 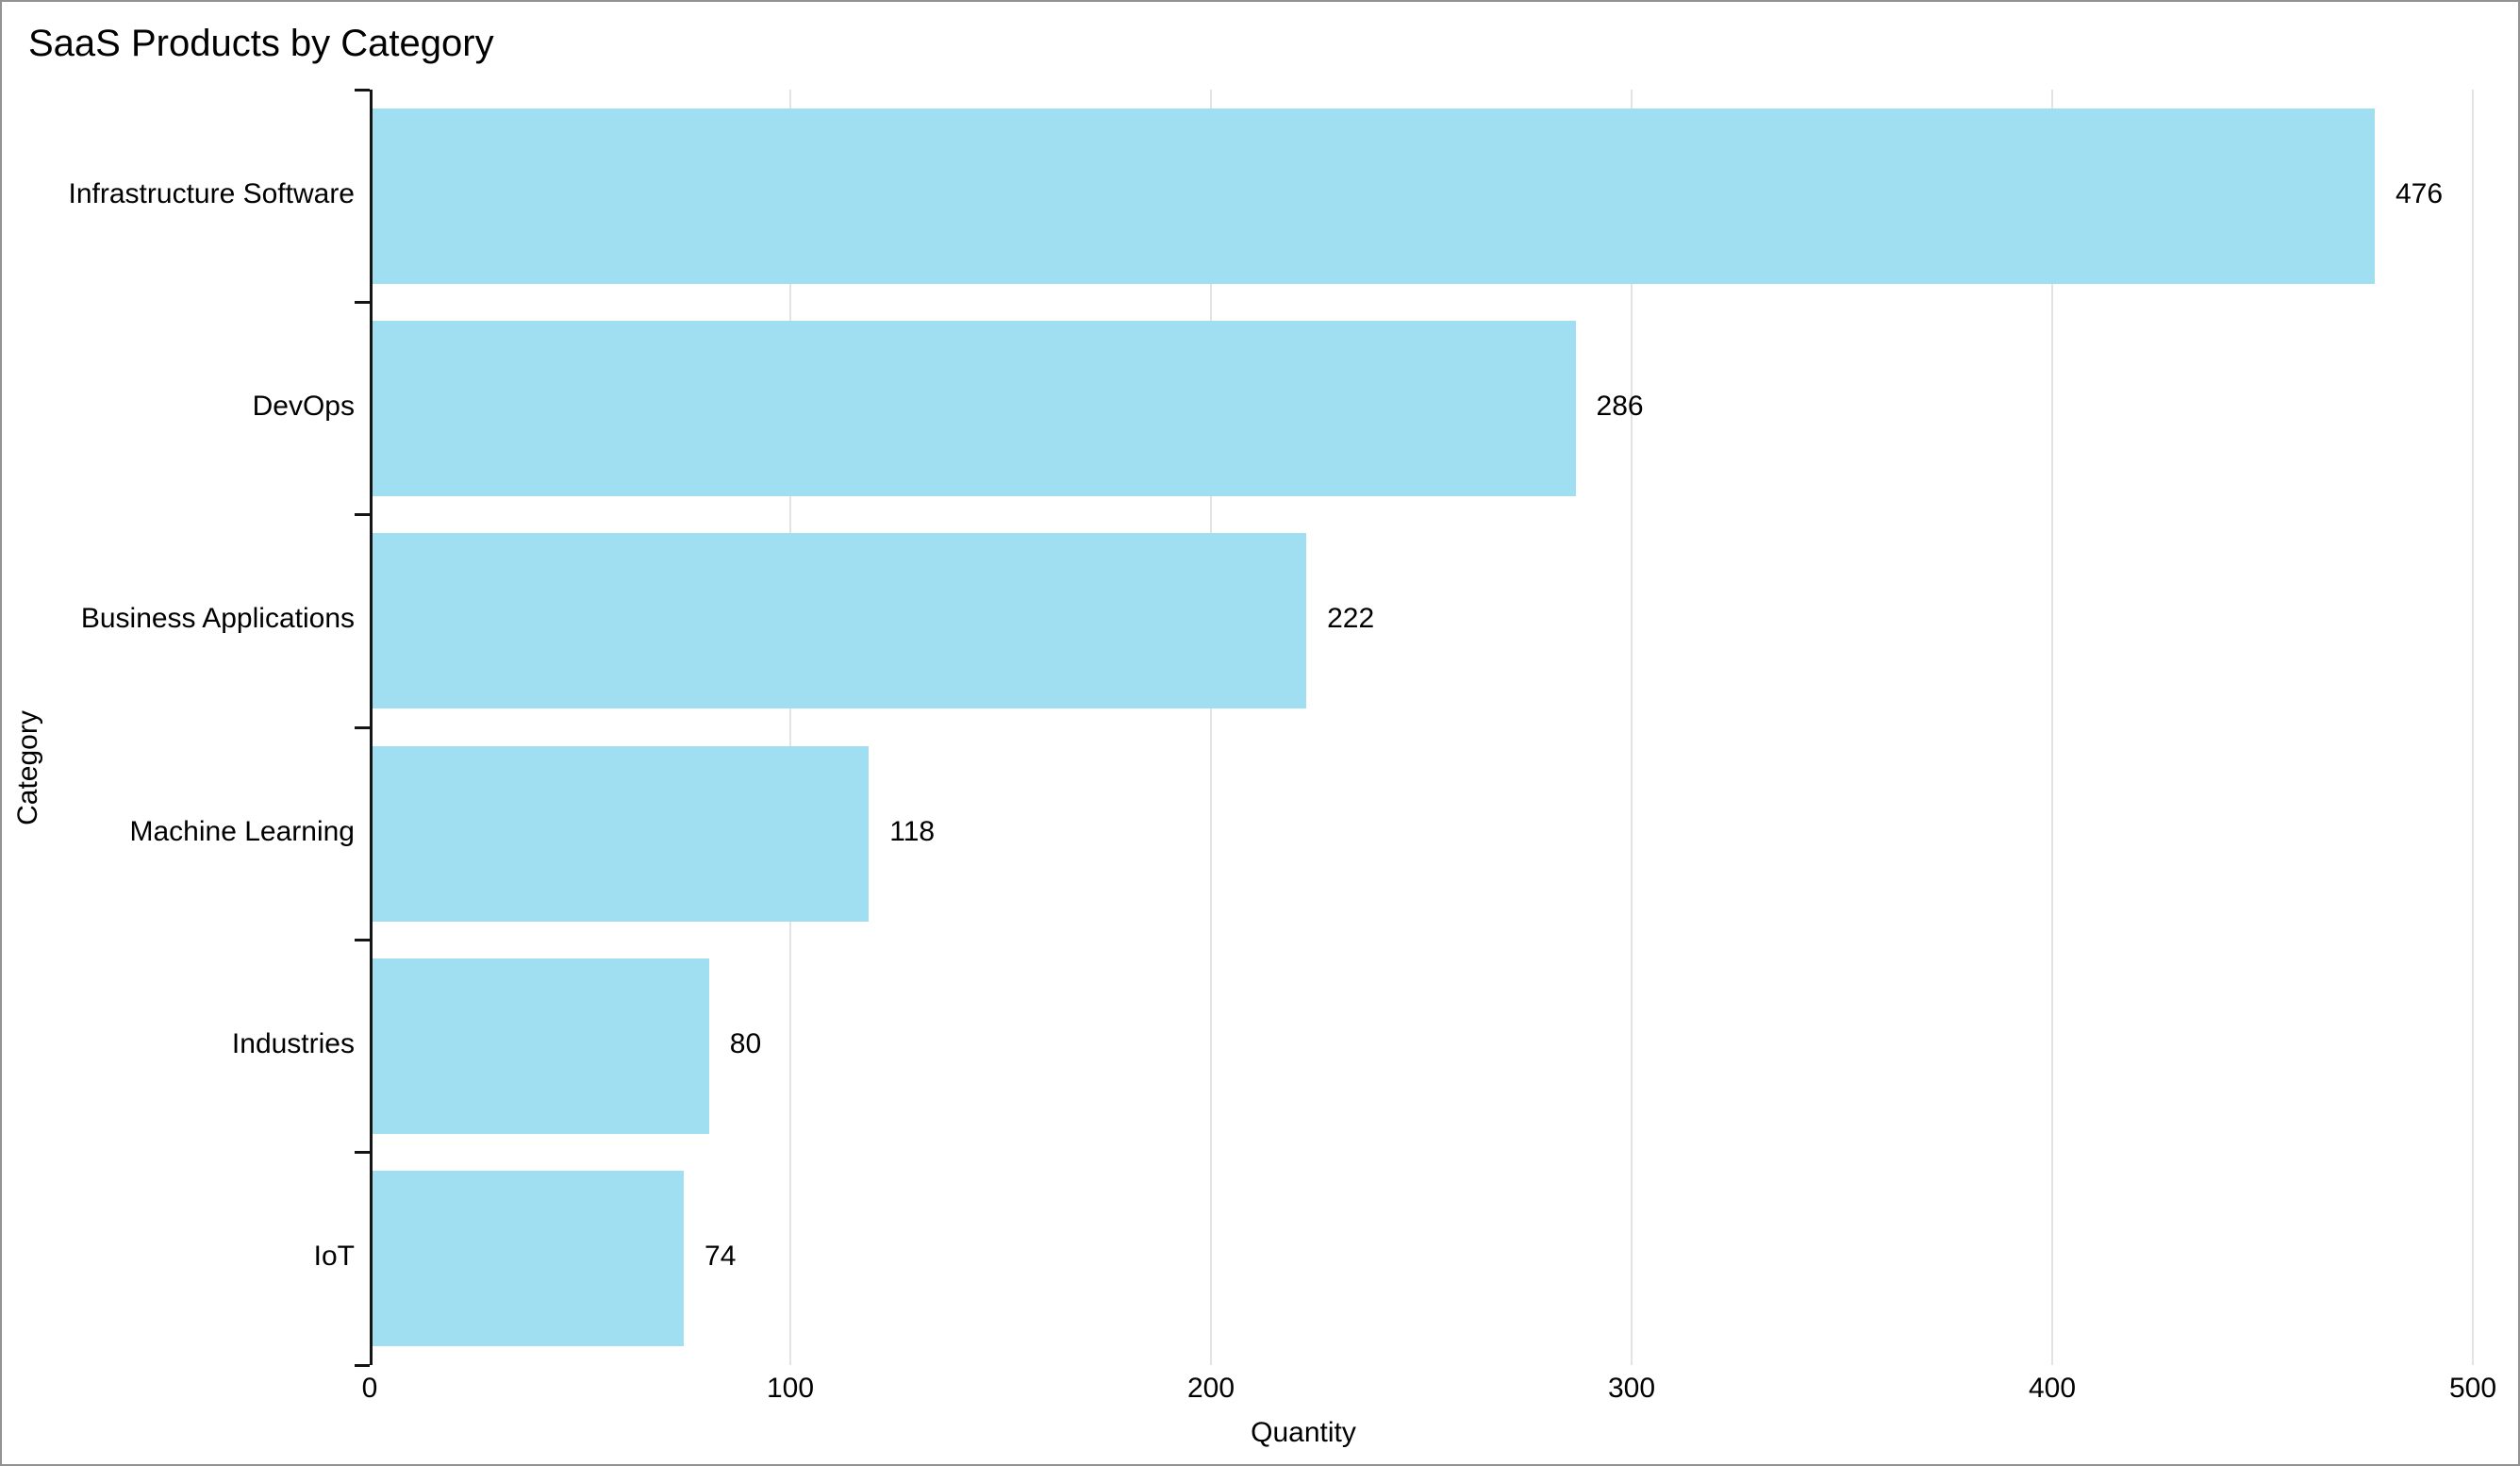 What do you see at coordinates (1620, 407) in the screenshot?
I see `value-label: 286` at bounding box center [1620, 407].